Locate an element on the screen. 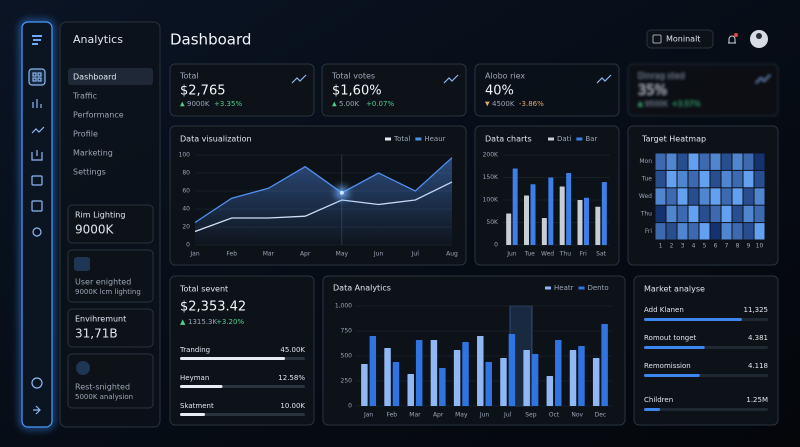 This screenshot has height=447, width=800. x-tick-label: Tue is located at coordinates (530, 254).